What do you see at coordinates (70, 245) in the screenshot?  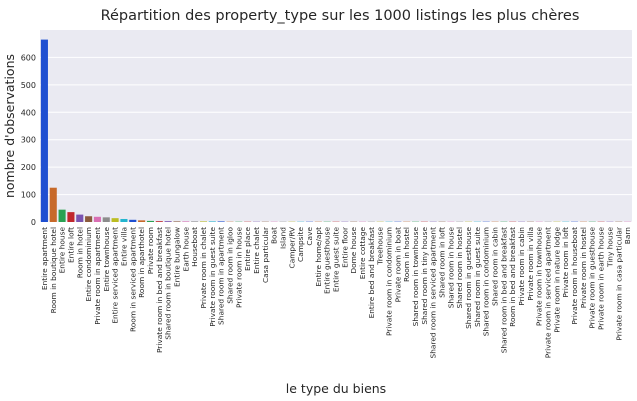 I see `x-tick-label: Entire loft` at bounding box center [70, 245].